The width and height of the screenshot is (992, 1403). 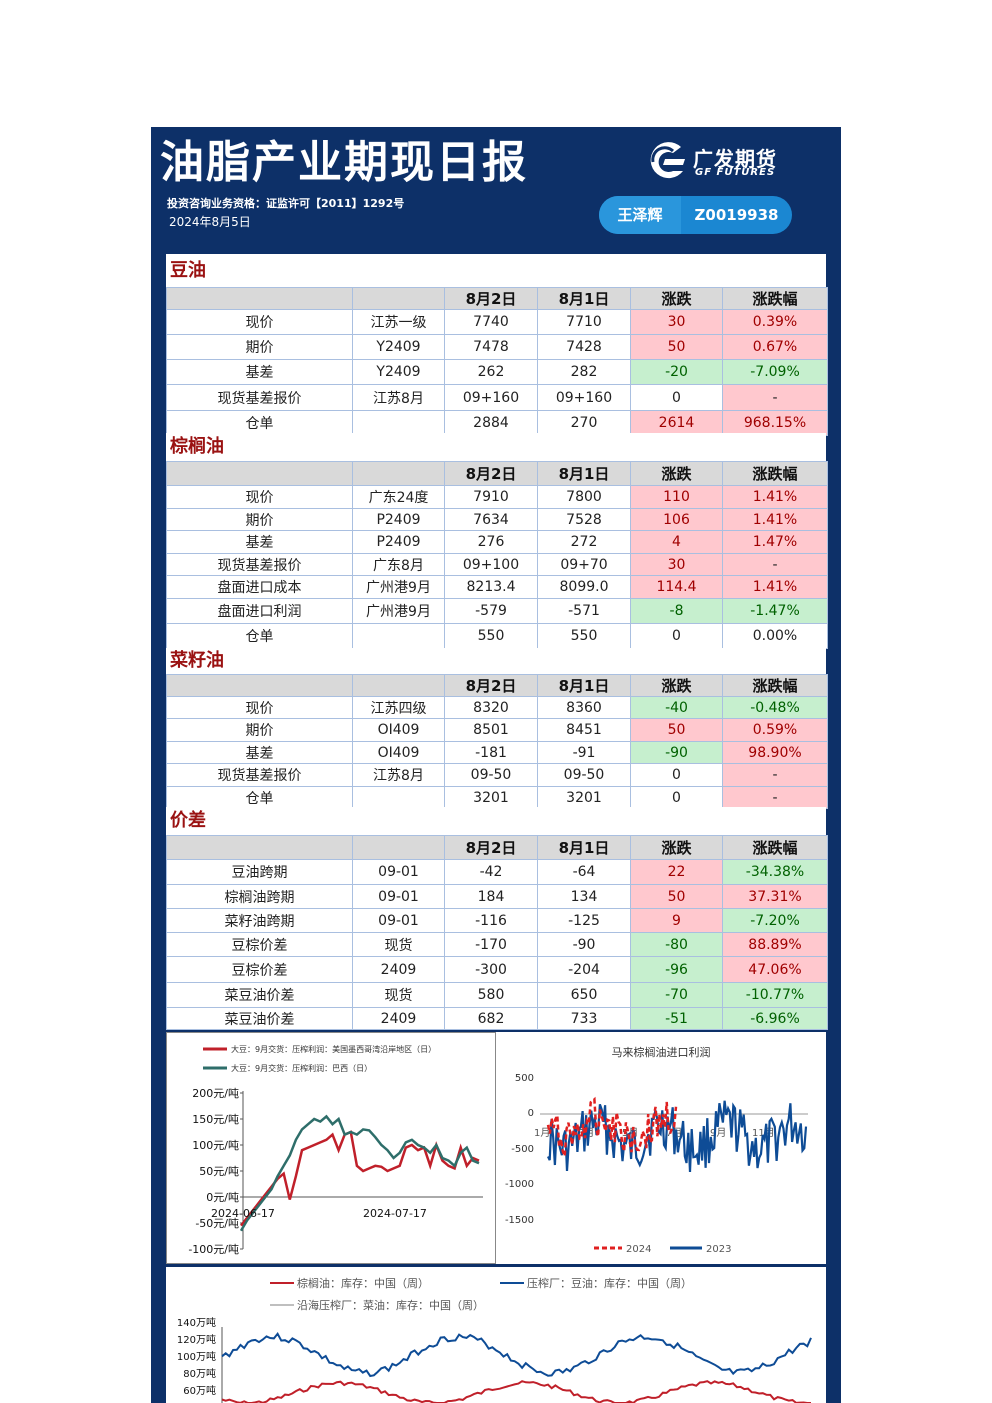 What do you see at coordinates (491, 322) in the screenshot?
I see `cell-value: 7740` at bounding box center [491, 322].